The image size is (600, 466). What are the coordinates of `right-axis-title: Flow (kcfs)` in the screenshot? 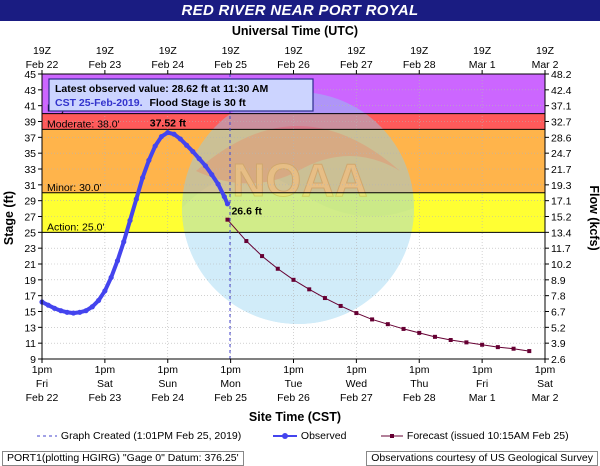 It's located at (593, 217).